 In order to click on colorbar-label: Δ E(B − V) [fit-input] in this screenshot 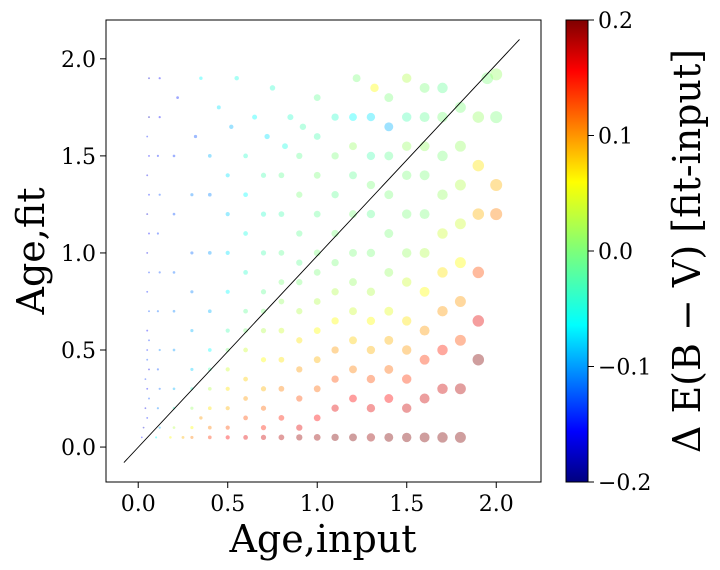, I will do `click(687, 251)`.